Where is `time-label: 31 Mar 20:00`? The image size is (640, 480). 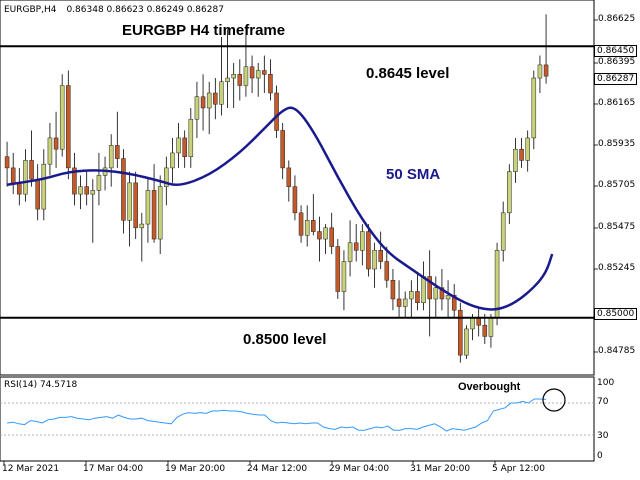
time-label: 31 Mar 20:00 is located at coordinates (440, 469).